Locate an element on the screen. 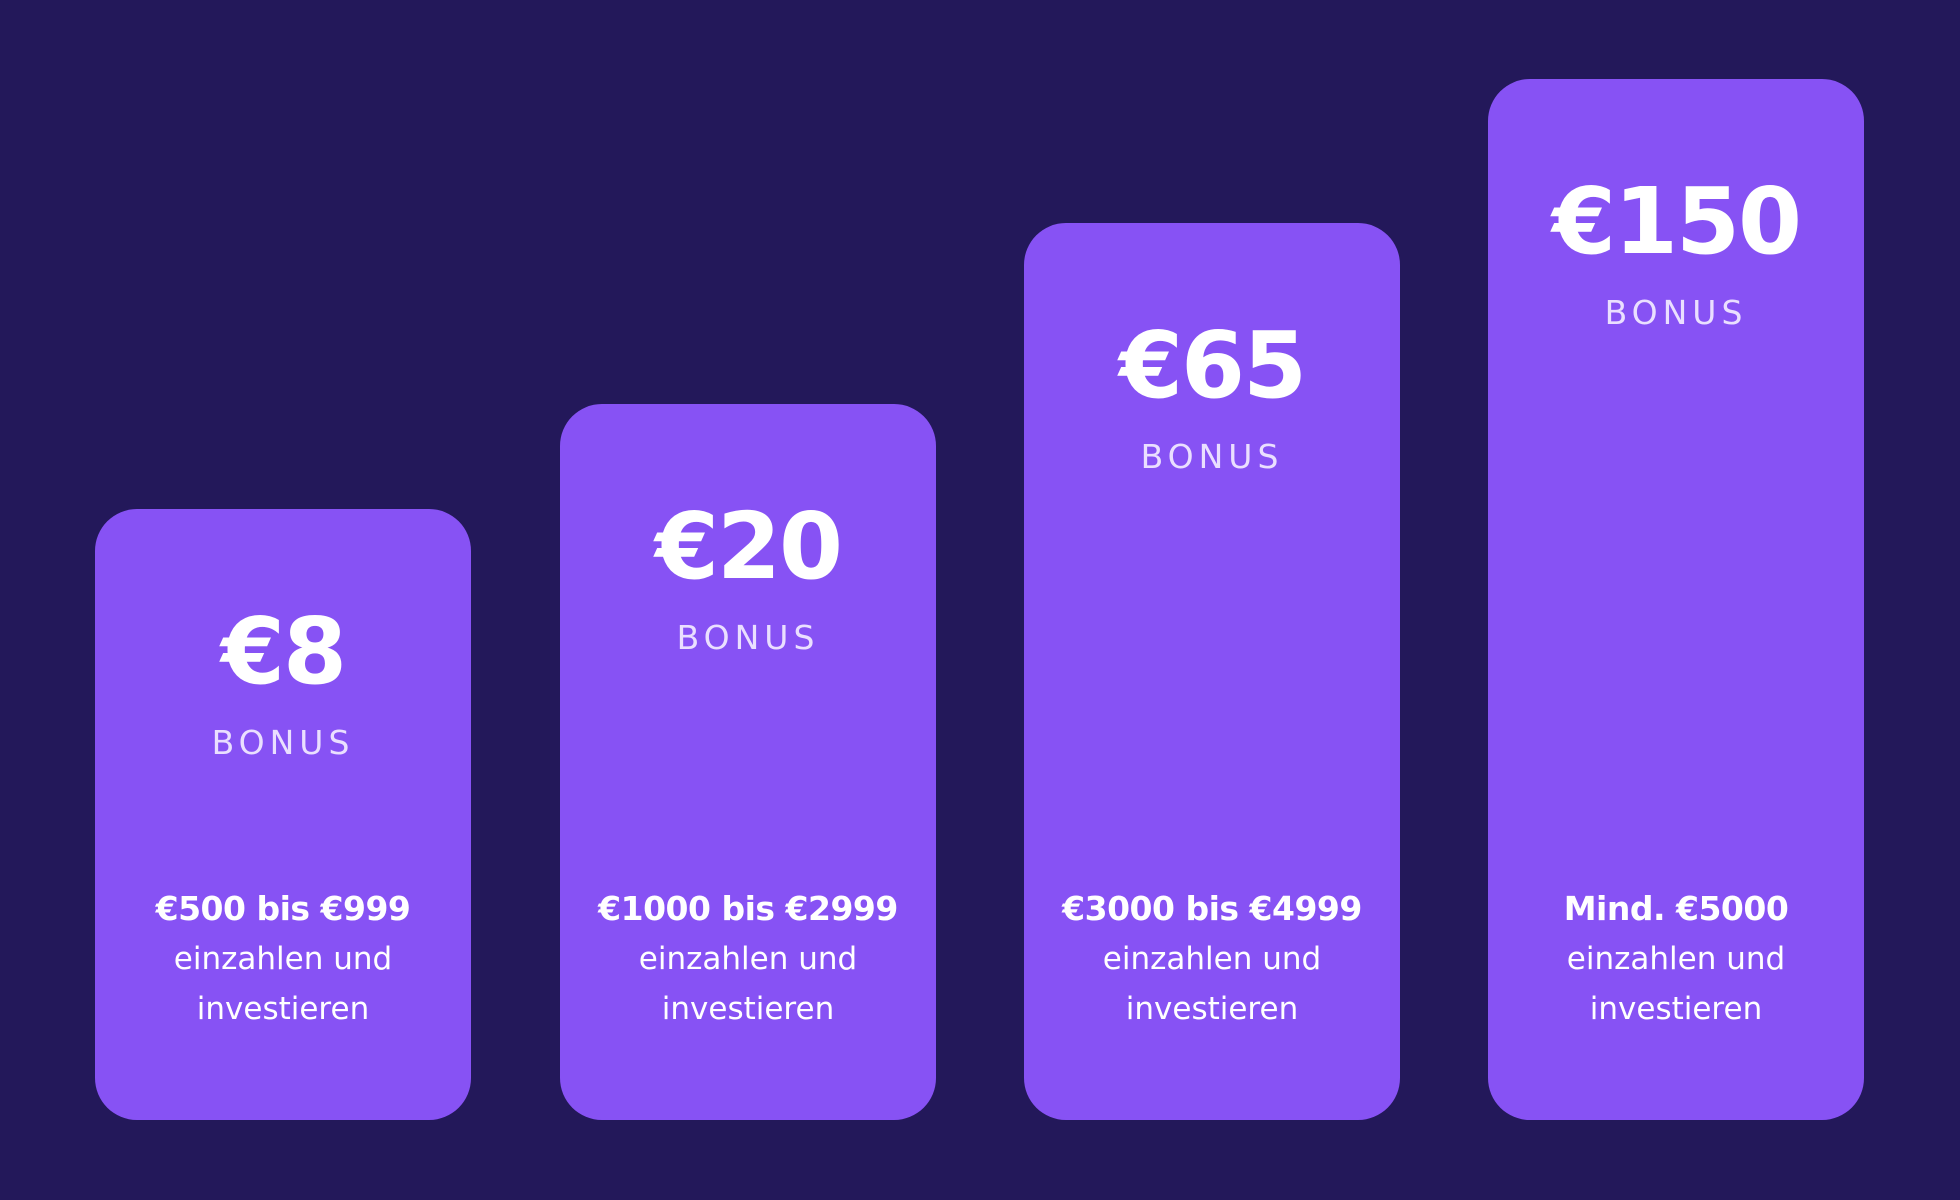 This screenshot has height=1200, width=1960. bonus-amount: €8 is located at coordinates (283, 651).